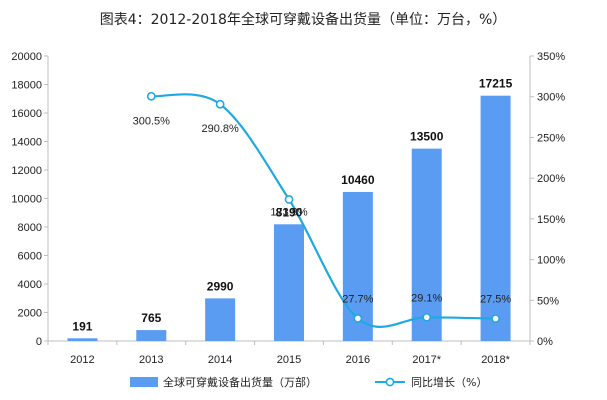 This screenshot has width=607, height=400. What do you see at coordinates (545, 342) in the screenshot?
I see `y-right-tick-label: 0%` at bounding box center [545, 342].